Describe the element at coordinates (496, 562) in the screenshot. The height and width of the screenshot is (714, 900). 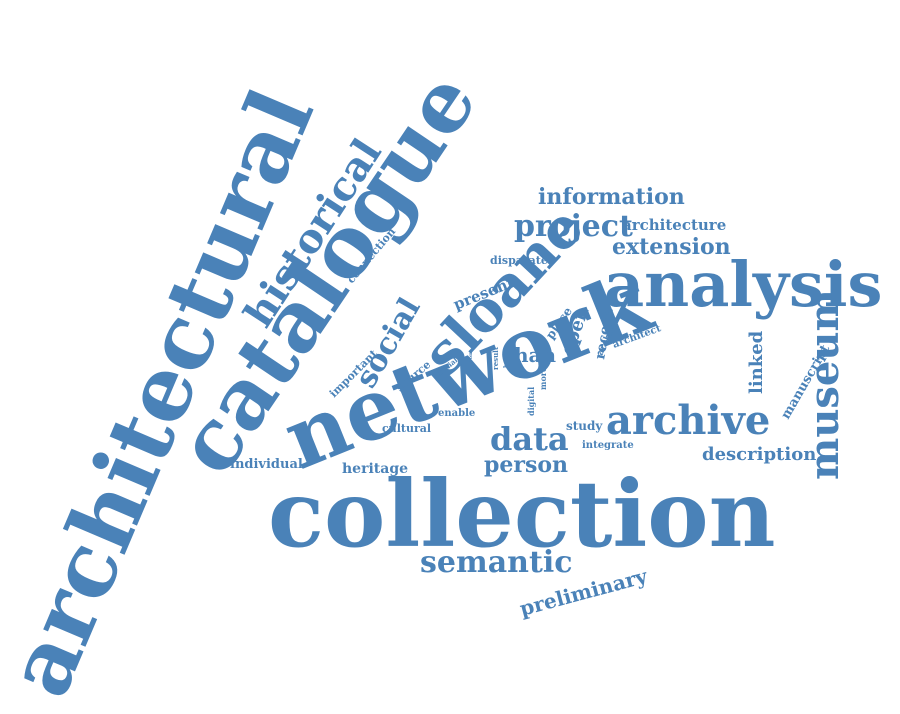
I see `word-semantic: semantic` at that location.